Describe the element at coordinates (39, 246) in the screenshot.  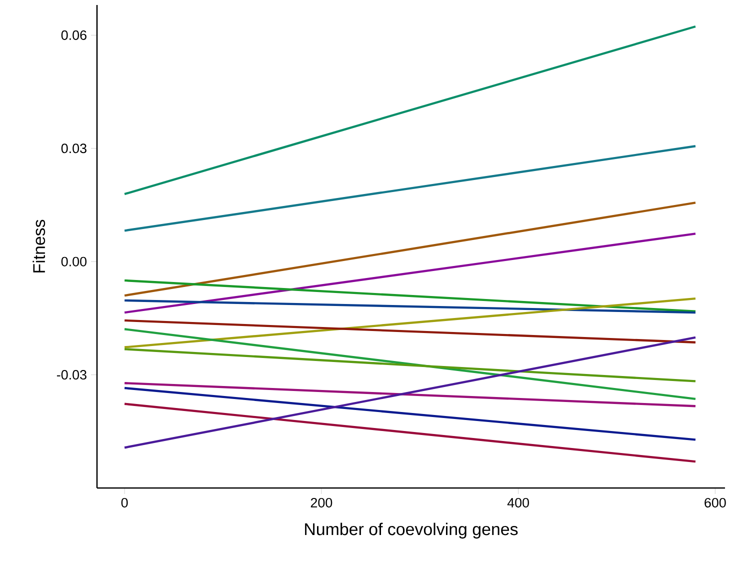
I see `y-axis-title: Fitness` at that location.